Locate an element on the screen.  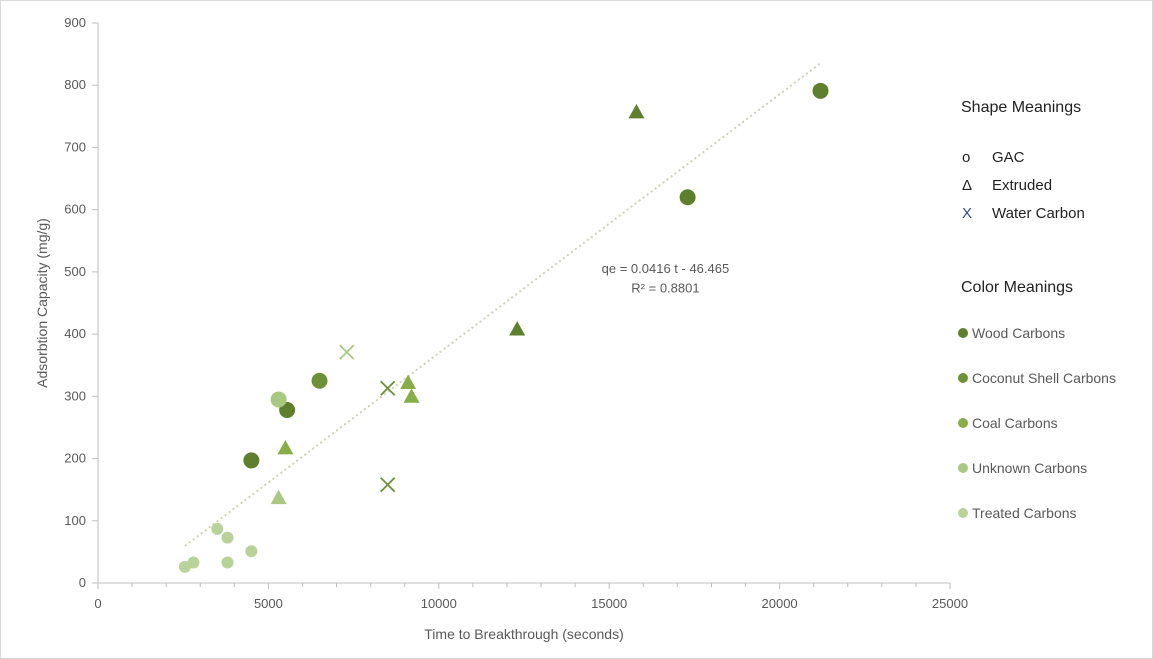
x-tick-label: 0 is located at coordinates (97, 603).